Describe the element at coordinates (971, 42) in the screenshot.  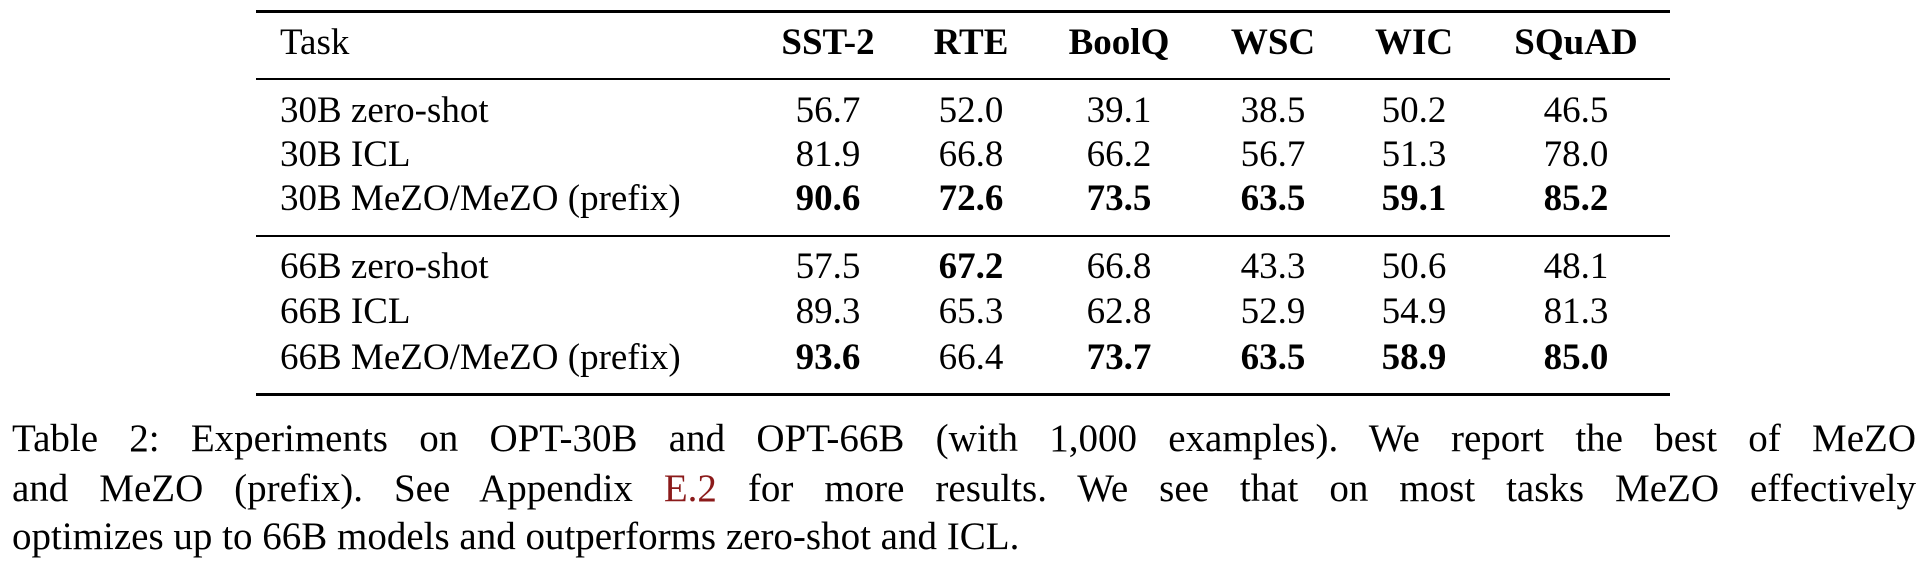
I see `column-header: RTE` at that location.